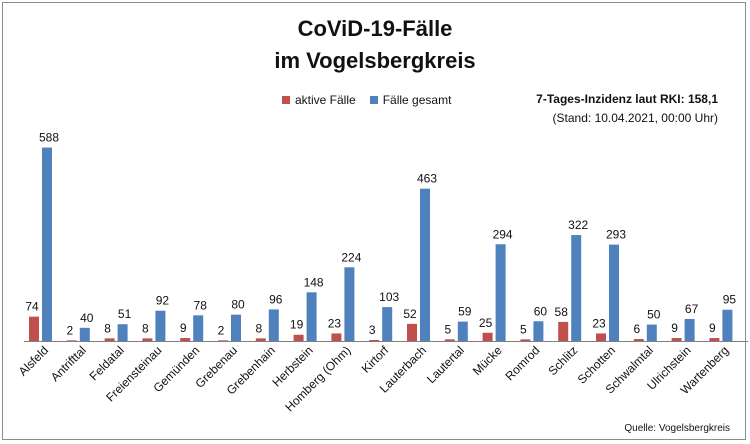 The height and width of the screenshot is (444, 750). I want to click on data-label-total: 67, so click(692, 309).